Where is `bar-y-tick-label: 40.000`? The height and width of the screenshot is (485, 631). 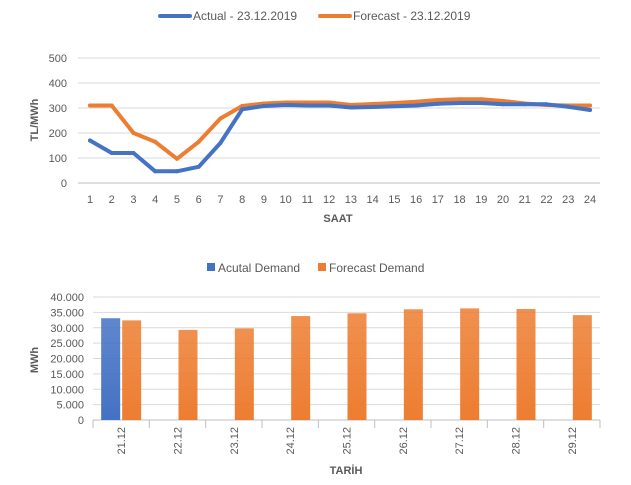
bar-y-tick-label: 40.000 is located at coordinates (67, 298).